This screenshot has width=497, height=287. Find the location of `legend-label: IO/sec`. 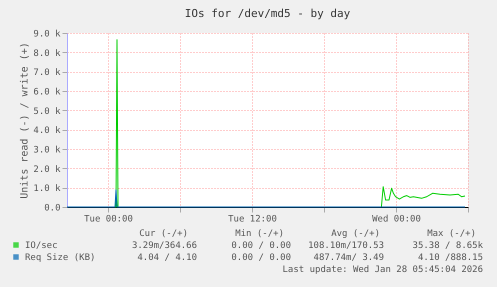

legend-label: IO/sec is located at coordinates (41, 246).